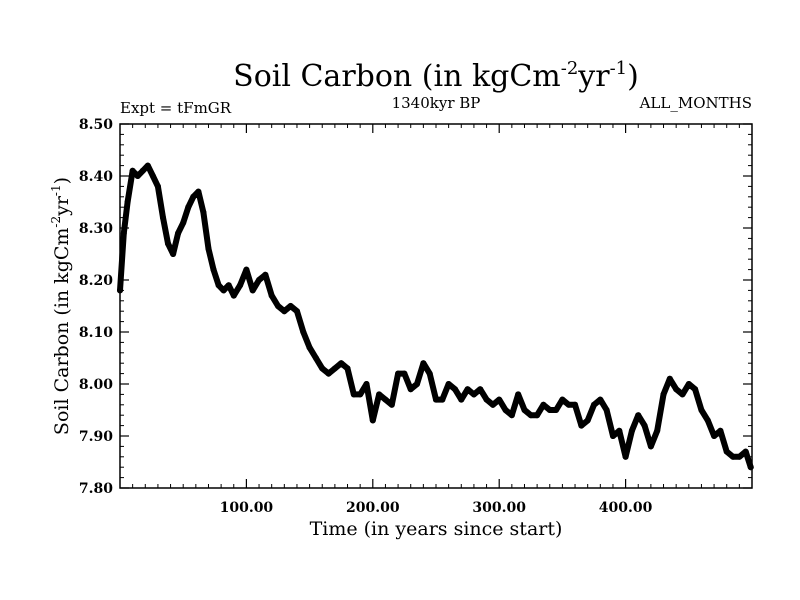 The height and width of the screenshot is (600, 800). What do you see at coordinates (62, 180) in the screenshot?
I see `ylabel-end: )` at bounding box center [62, 180].